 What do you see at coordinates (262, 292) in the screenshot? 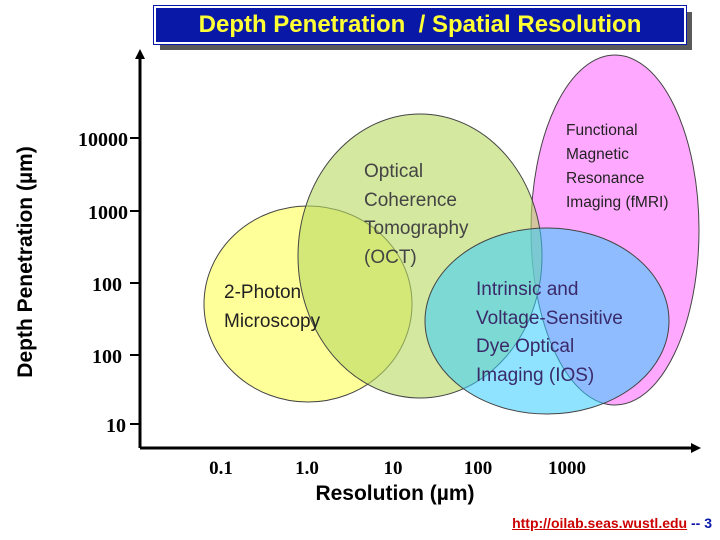
I see `two-photon-label-line: 2-Photon` at bounding box center [262, 292].